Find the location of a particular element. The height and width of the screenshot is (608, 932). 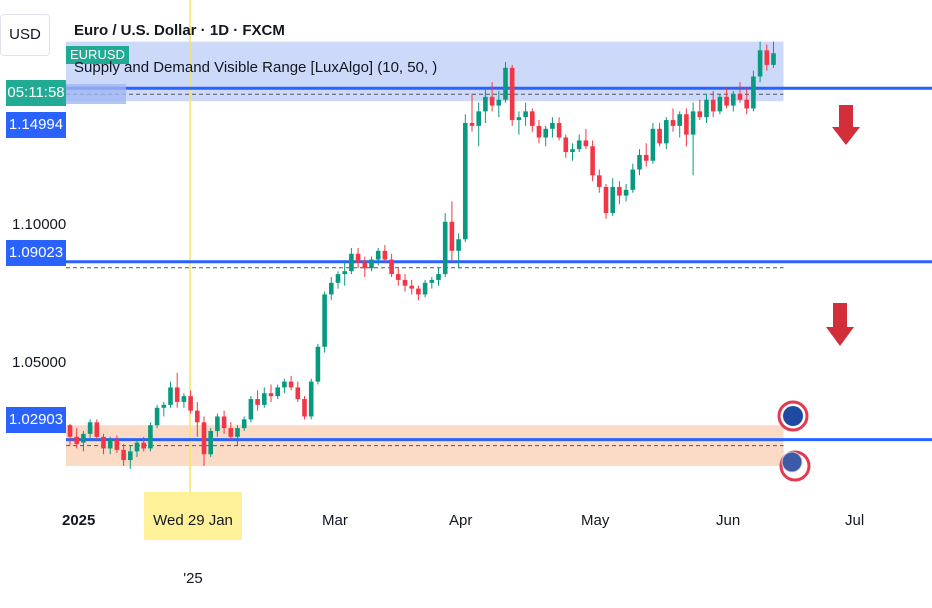

us-flag-icon is located at coordinates (792, 462).